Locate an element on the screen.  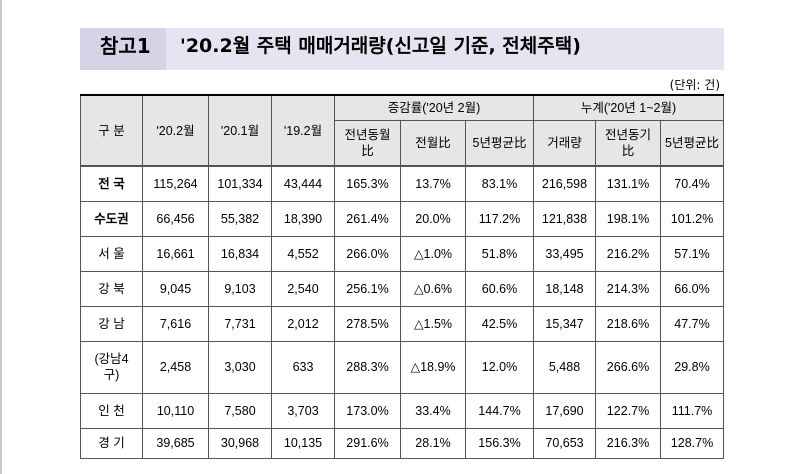
cell-5yr: 51.8% is located at coordinates (499, 253).